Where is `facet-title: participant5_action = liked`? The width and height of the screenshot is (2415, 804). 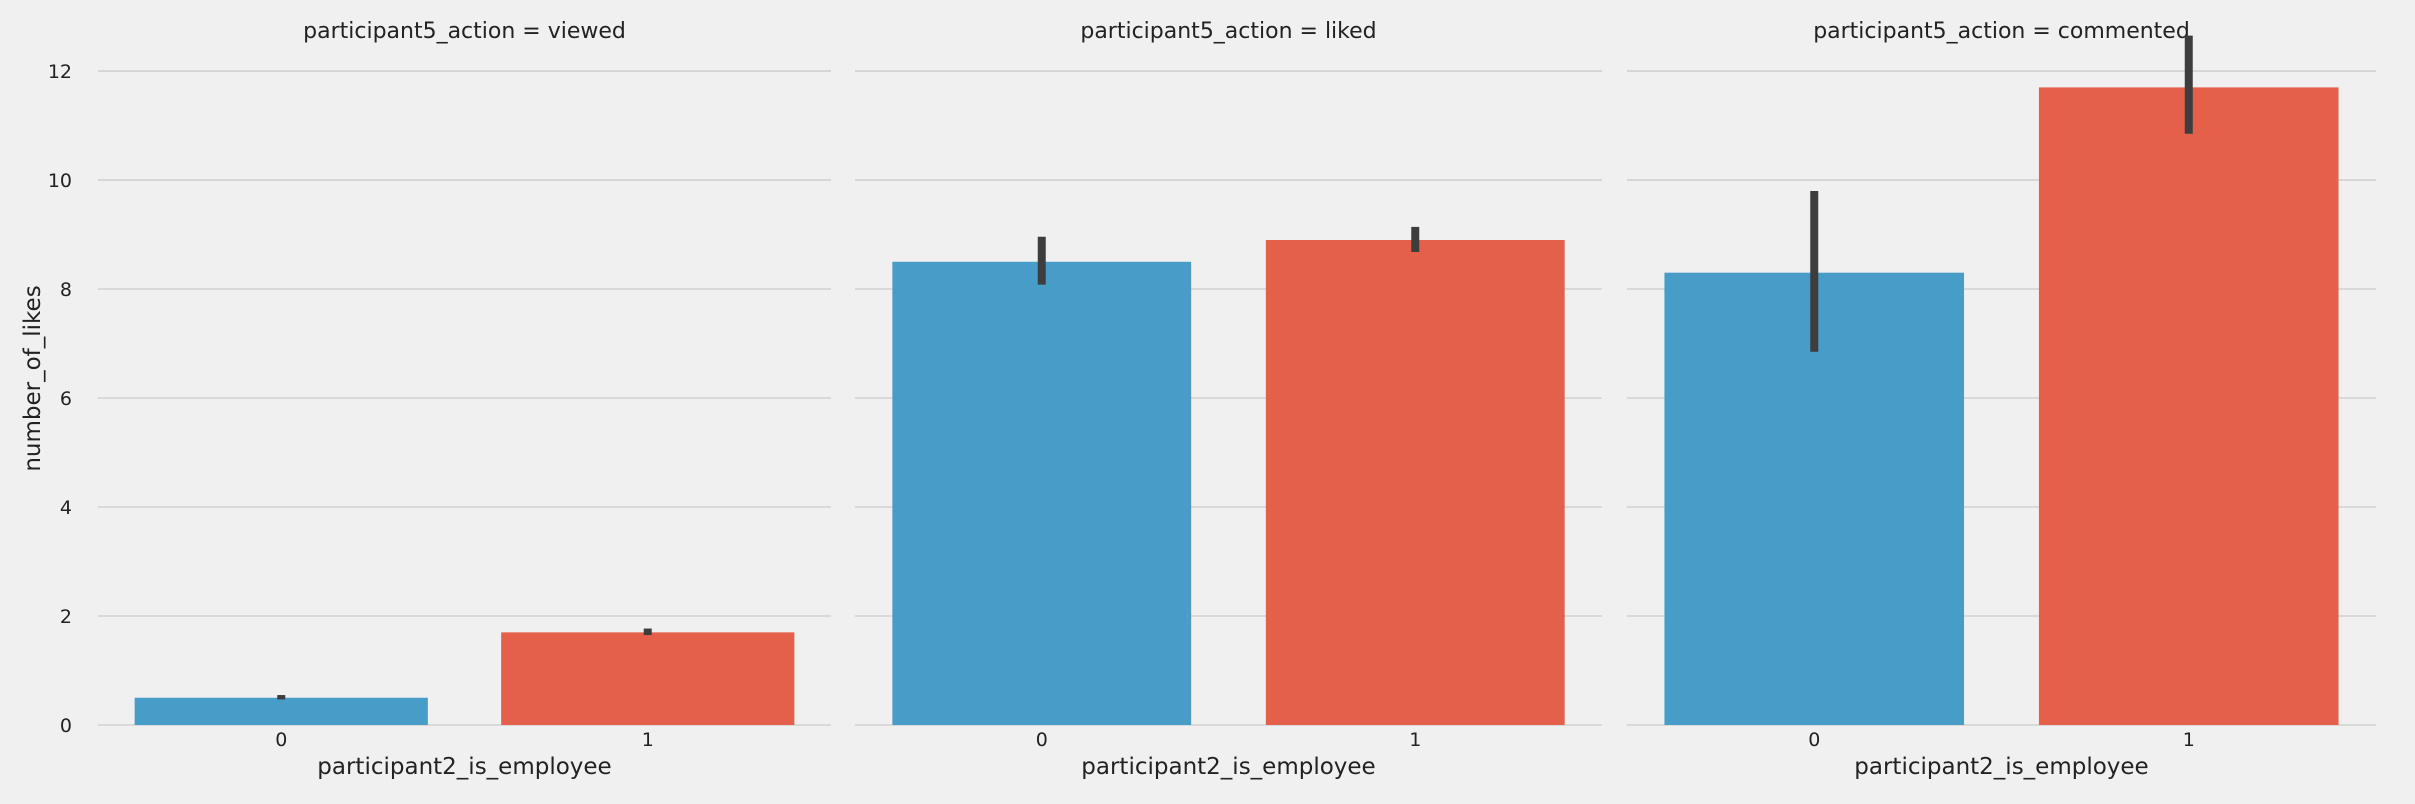
facet-title: participant5_action = liked is located at coordinates (1228, 31).